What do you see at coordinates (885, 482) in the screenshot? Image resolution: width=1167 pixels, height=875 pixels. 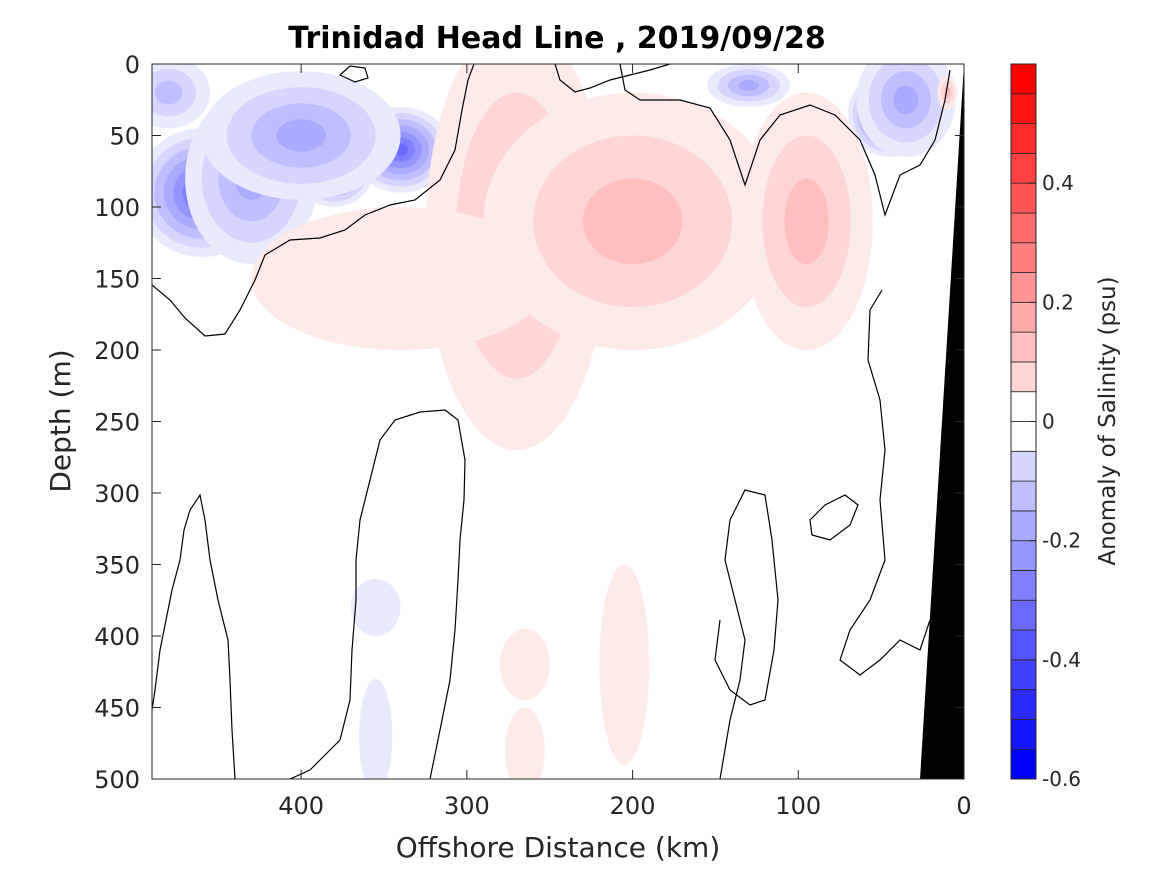 I see `zero-contour-coastal` at bounding box center [885, 482].